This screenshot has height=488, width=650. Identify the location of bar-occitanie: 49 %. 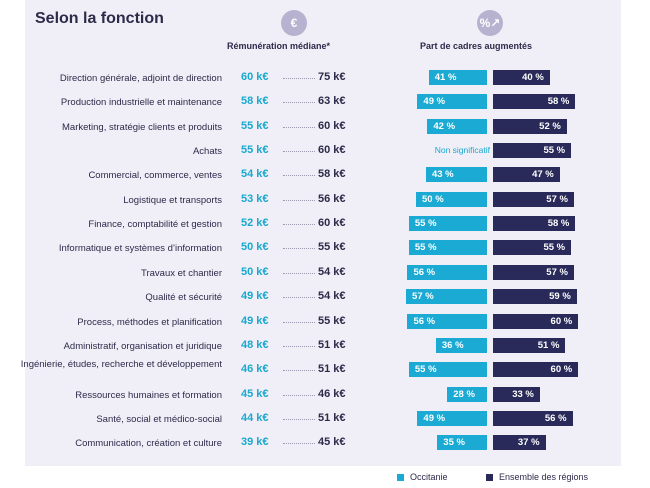
(452, 102).